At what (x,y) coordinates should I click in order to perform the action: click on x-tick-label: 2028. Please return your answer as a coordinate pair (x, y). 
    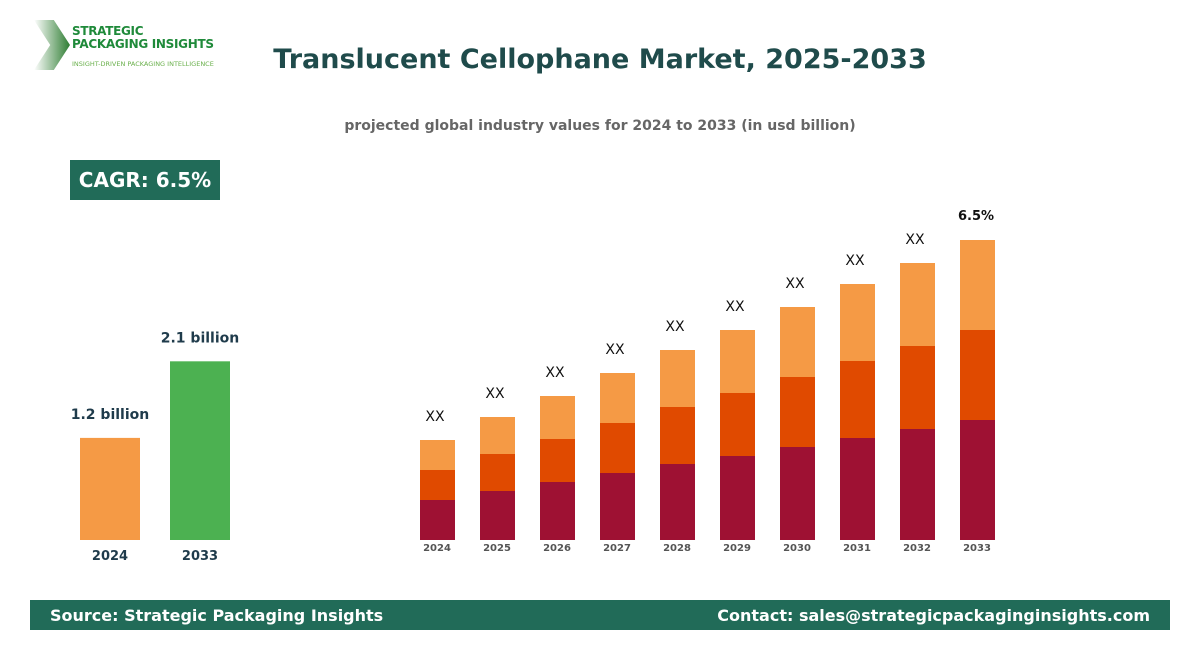
    Looking at the image, I should click on (677, 548).